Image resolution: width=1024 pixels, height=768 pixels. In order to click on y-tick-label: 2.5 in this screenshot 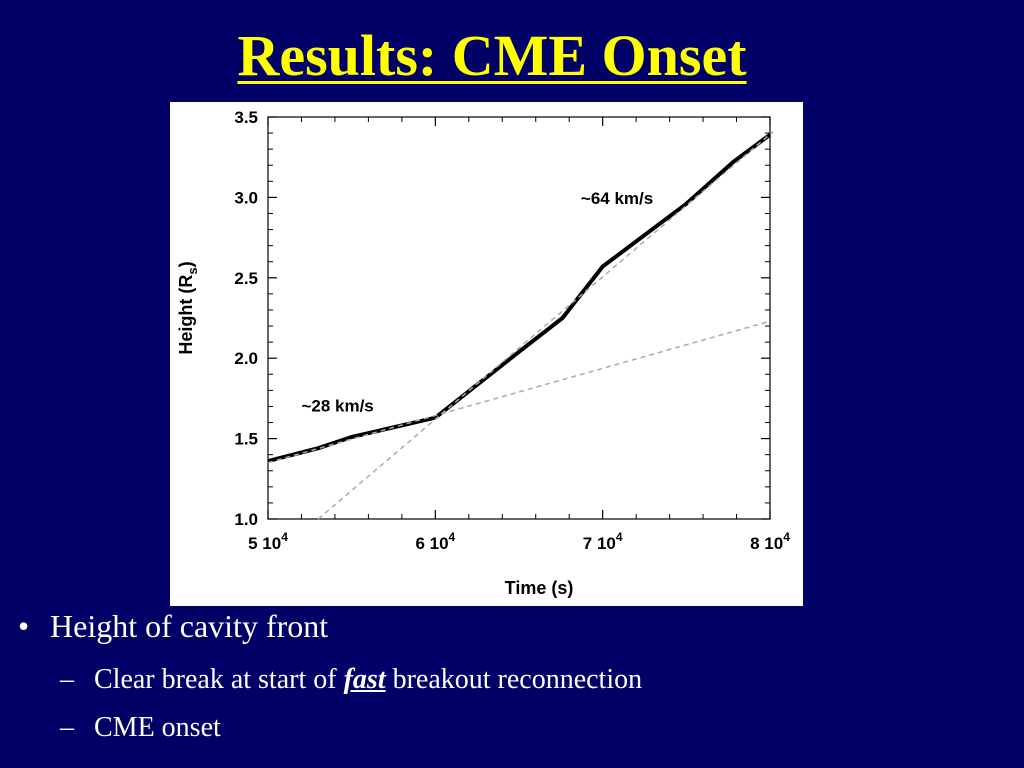, I will do `click(246, 278)`.